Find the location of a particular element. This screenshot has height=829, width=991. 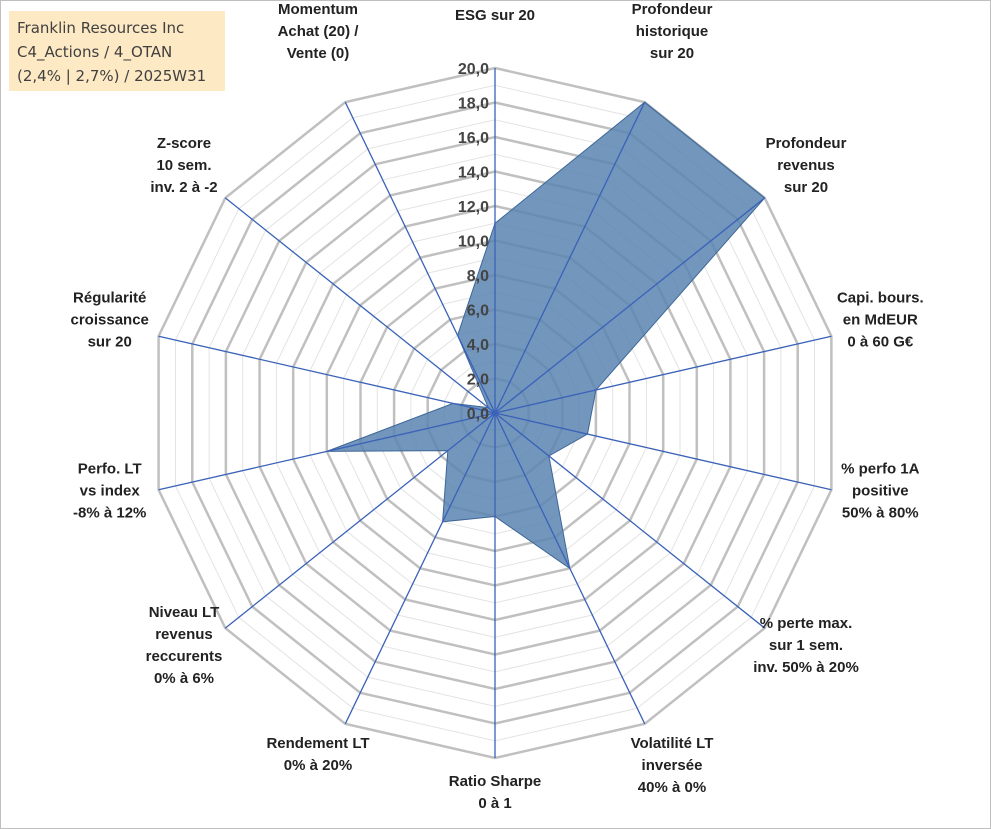

axis-label: Ratio Sharpe 0 à 1 is located at coordinates (495, 792).